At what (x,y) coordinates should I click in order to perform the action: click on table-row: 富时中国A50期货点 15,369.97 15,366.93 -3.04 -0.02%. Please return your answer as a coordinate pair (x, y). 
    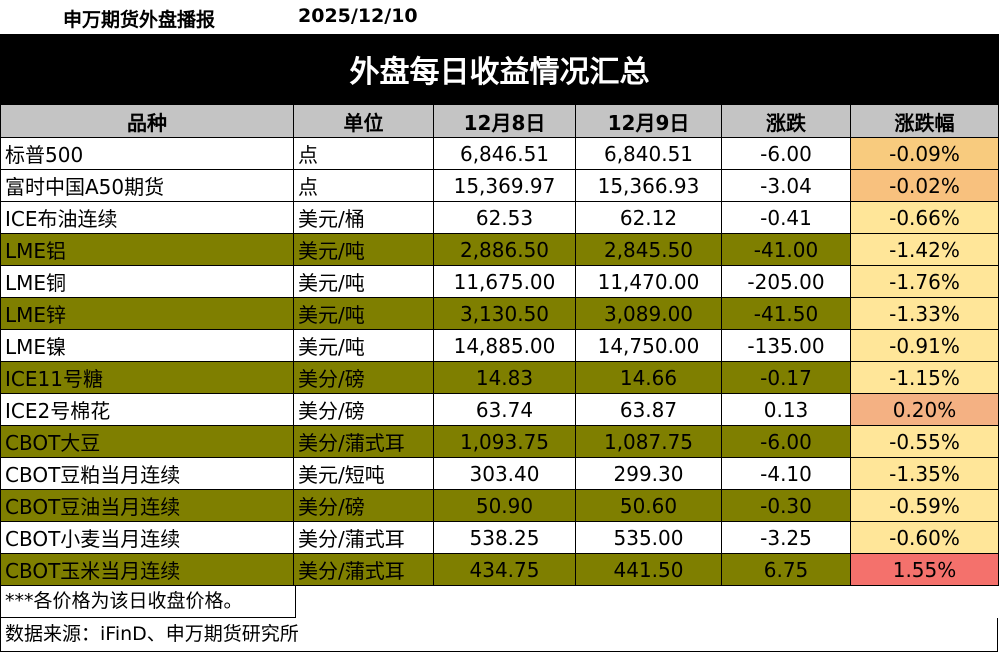
    Looking at the image, I should click on (499, 185).